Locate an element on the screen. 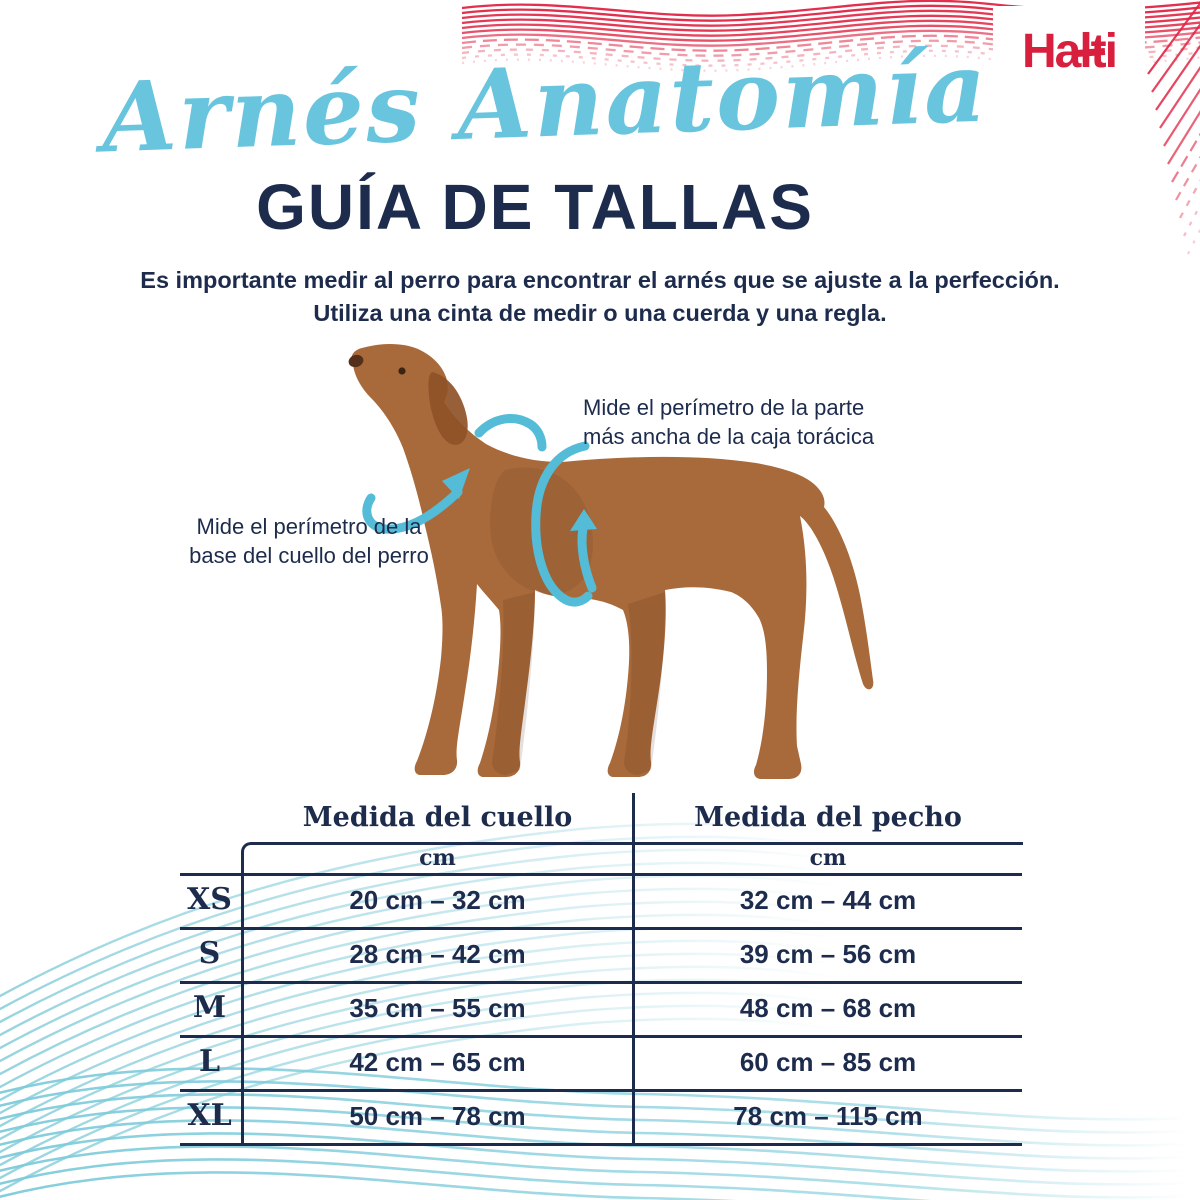  chest-range: 60 cm – 85 cm is located at coordinates (828, 1062).